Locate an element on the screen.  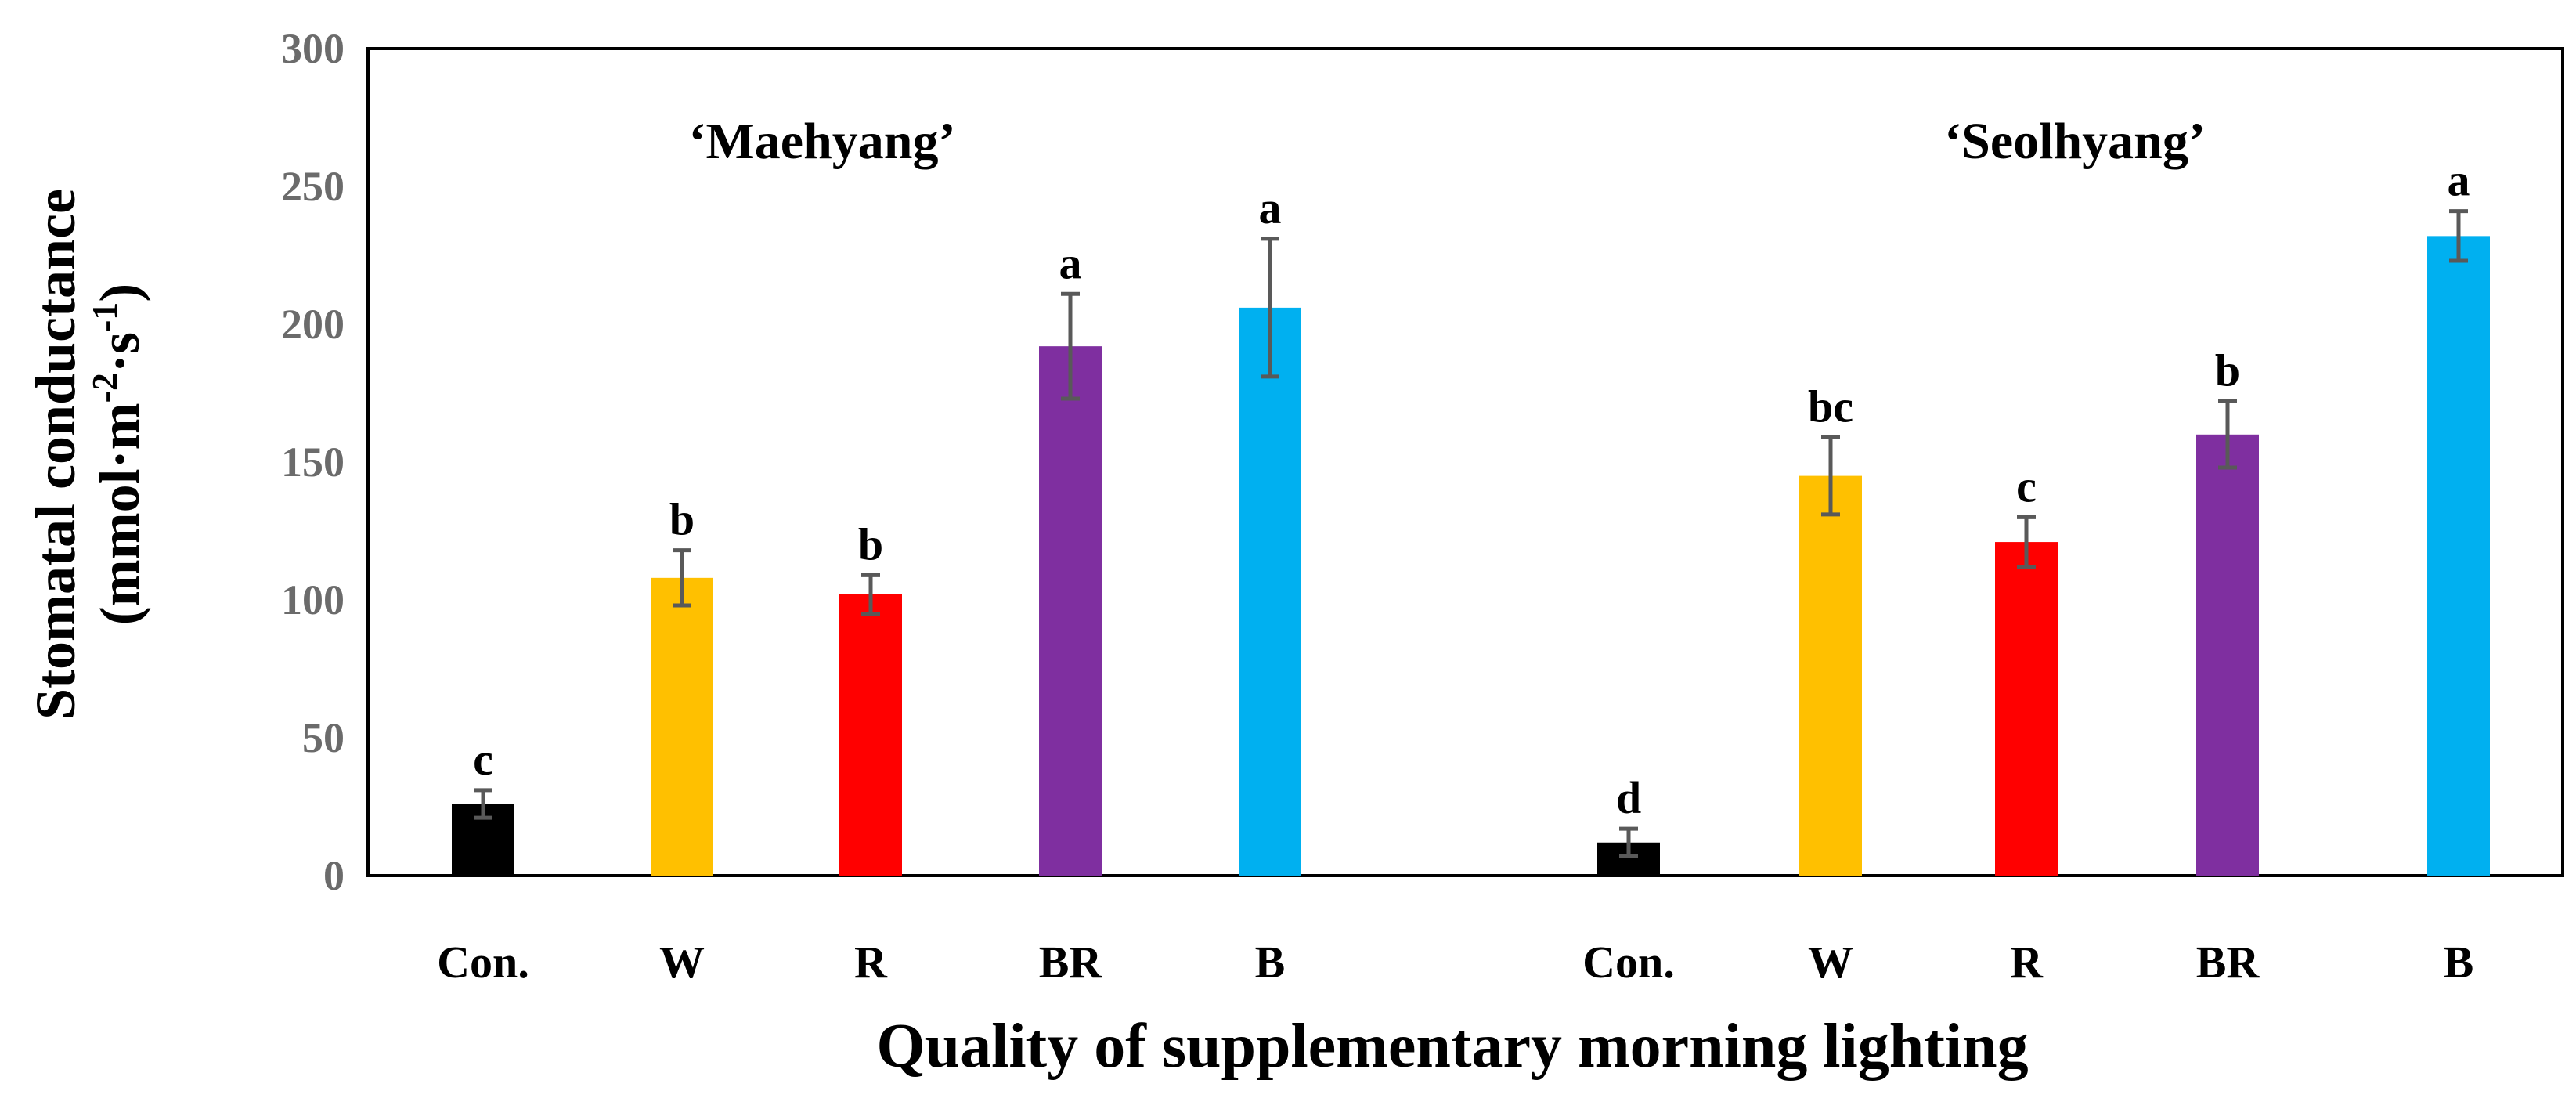
significance-letter-g0-3: a is located at coordinates (1070, 262).